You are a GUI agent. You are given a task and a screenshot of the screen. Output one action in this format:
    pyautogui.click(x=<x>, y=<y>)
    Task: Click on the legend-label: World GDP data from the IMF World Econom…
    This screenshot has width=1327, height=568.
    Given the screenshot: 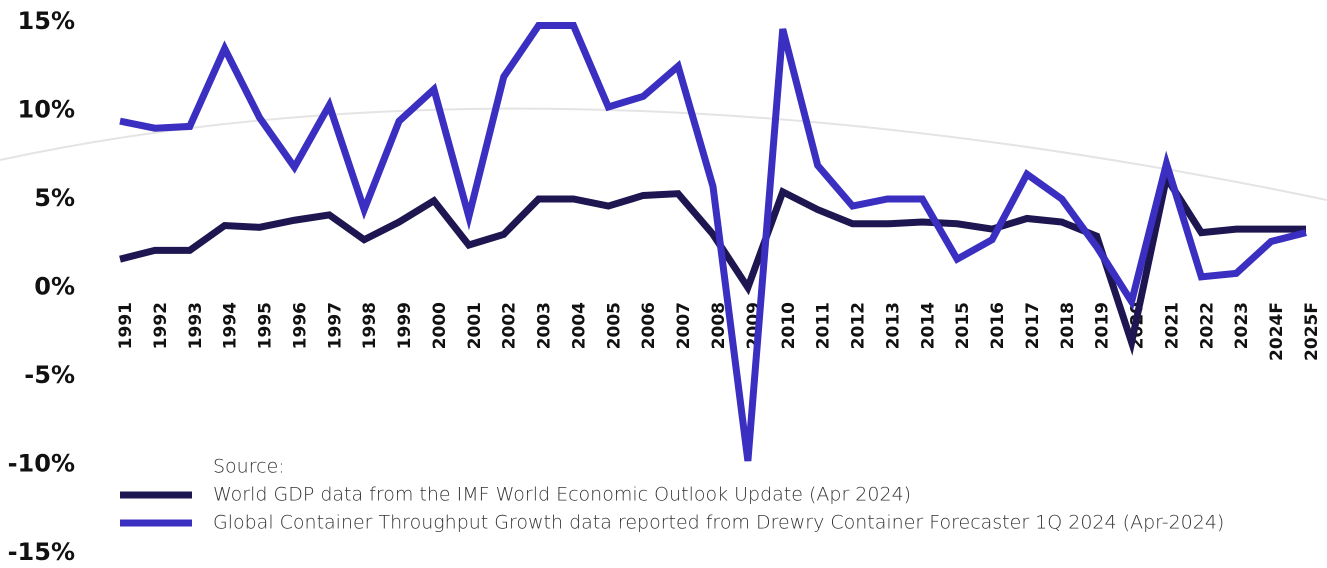 What is the action you would take?
    pyautogui.click(x=562, y=495)
    